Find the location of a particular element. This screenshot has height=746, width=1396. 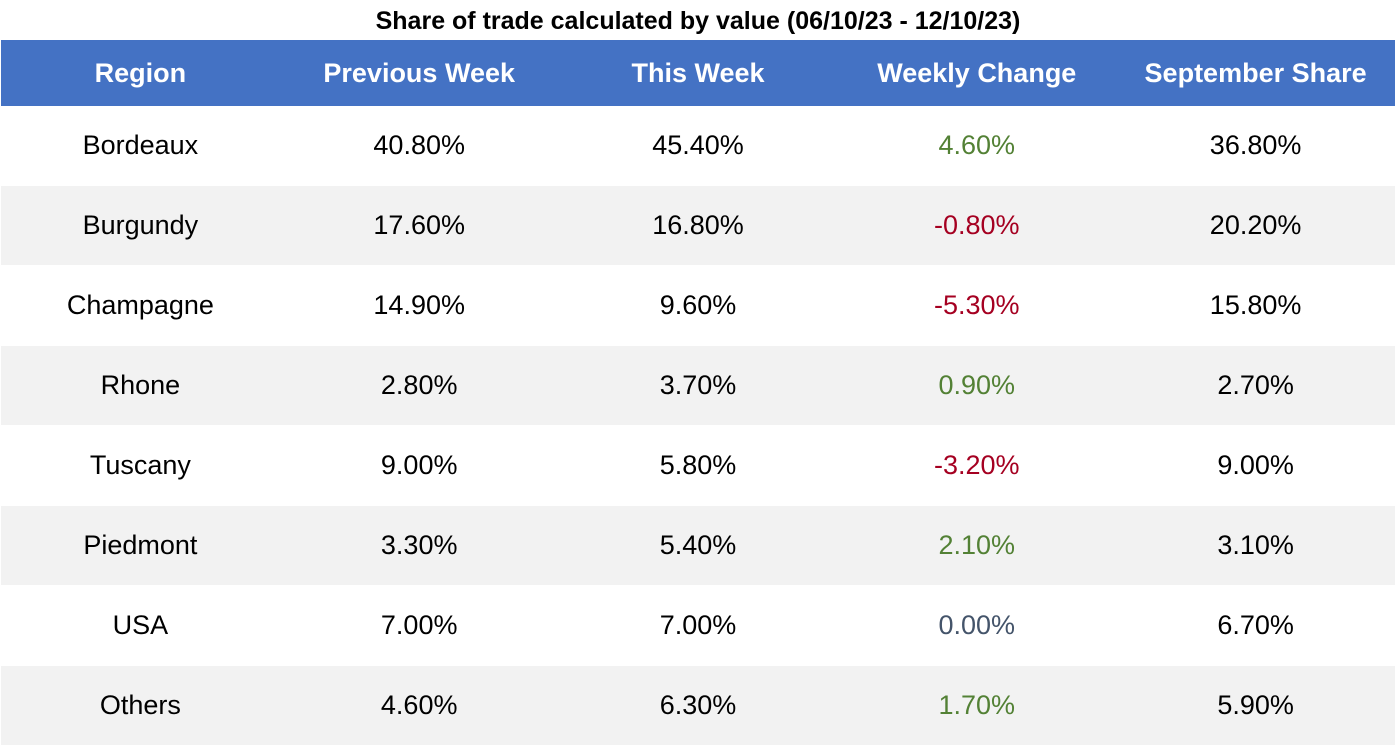

september-share-cell: 15.80% is located at coordinates (1255, 305).